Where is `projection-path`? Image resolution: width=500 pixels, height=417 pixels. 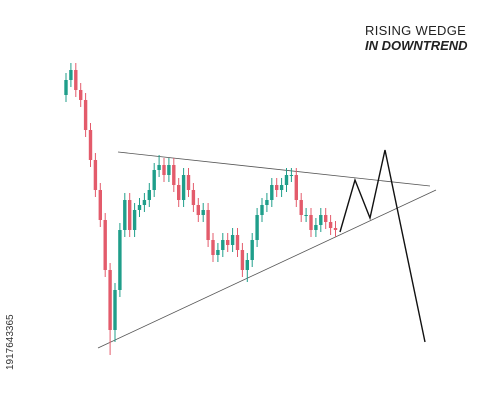 projection-path is located at coordinates (382, 246).